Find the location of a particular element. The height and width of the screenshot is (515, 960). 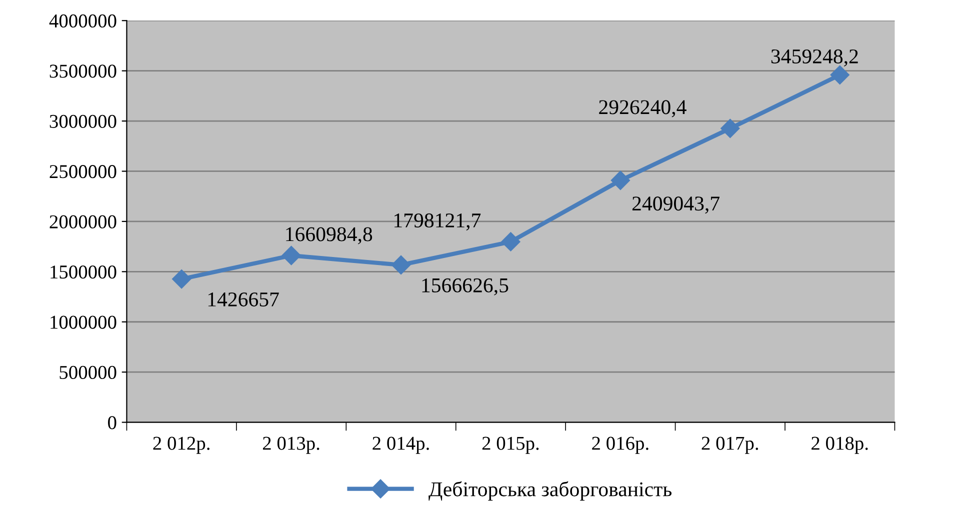

data-label: 1660984,8 is located at coordinates (329, 235).